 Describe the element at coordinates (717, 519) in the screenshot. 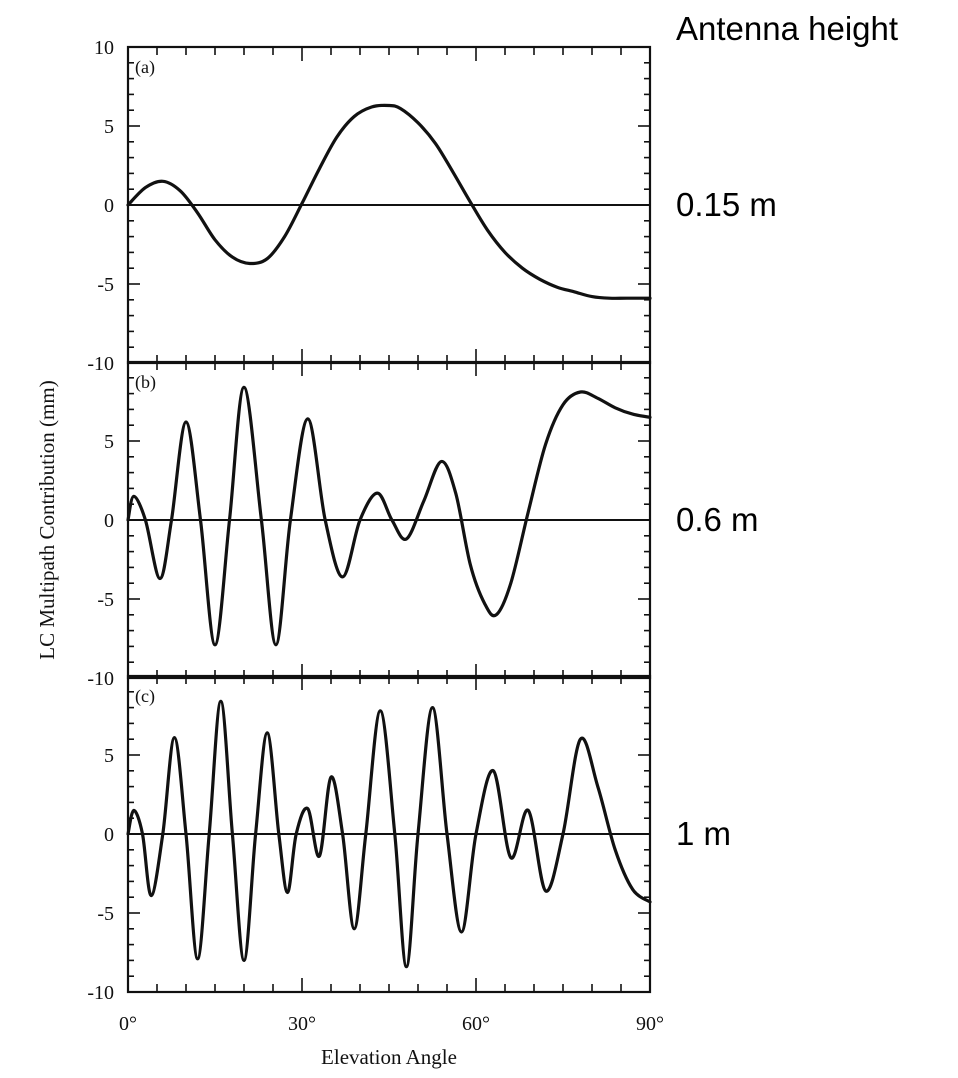

I see `antenna-height-label-2: 0.6 m` at that location.